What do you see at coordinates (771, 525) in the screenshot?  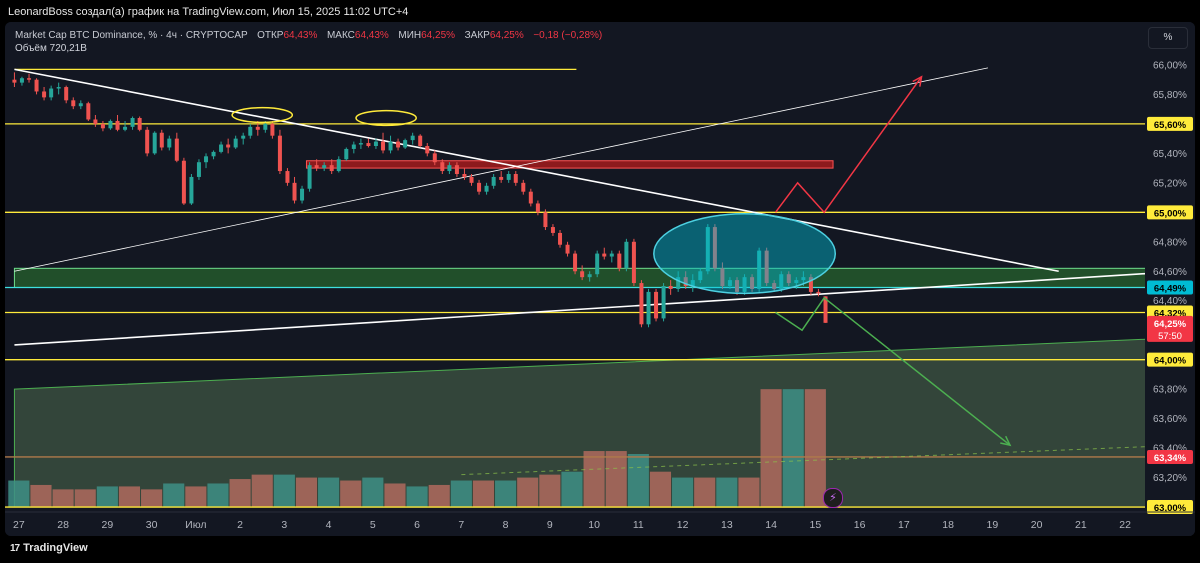 I see `x-tick-label: 14` at bounding box center [771, 525].